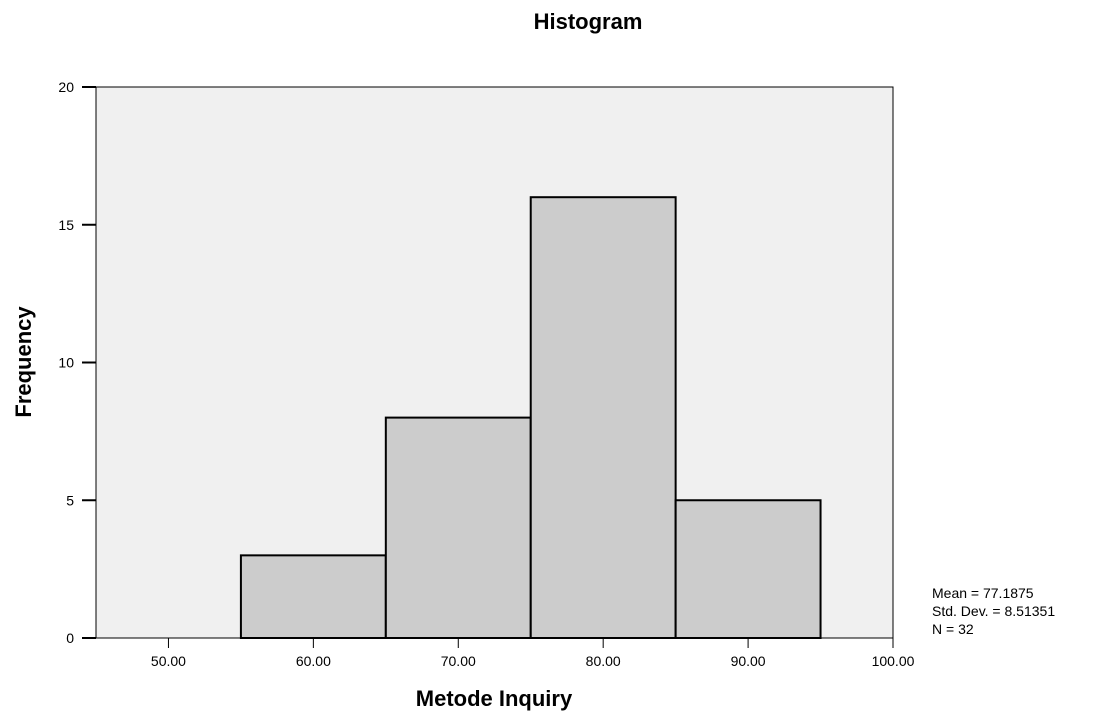  What do you see at coordinates (313, 661) in the screenshot?
I see `x-tick-label: 60.00` at bounding box center [313, 661].